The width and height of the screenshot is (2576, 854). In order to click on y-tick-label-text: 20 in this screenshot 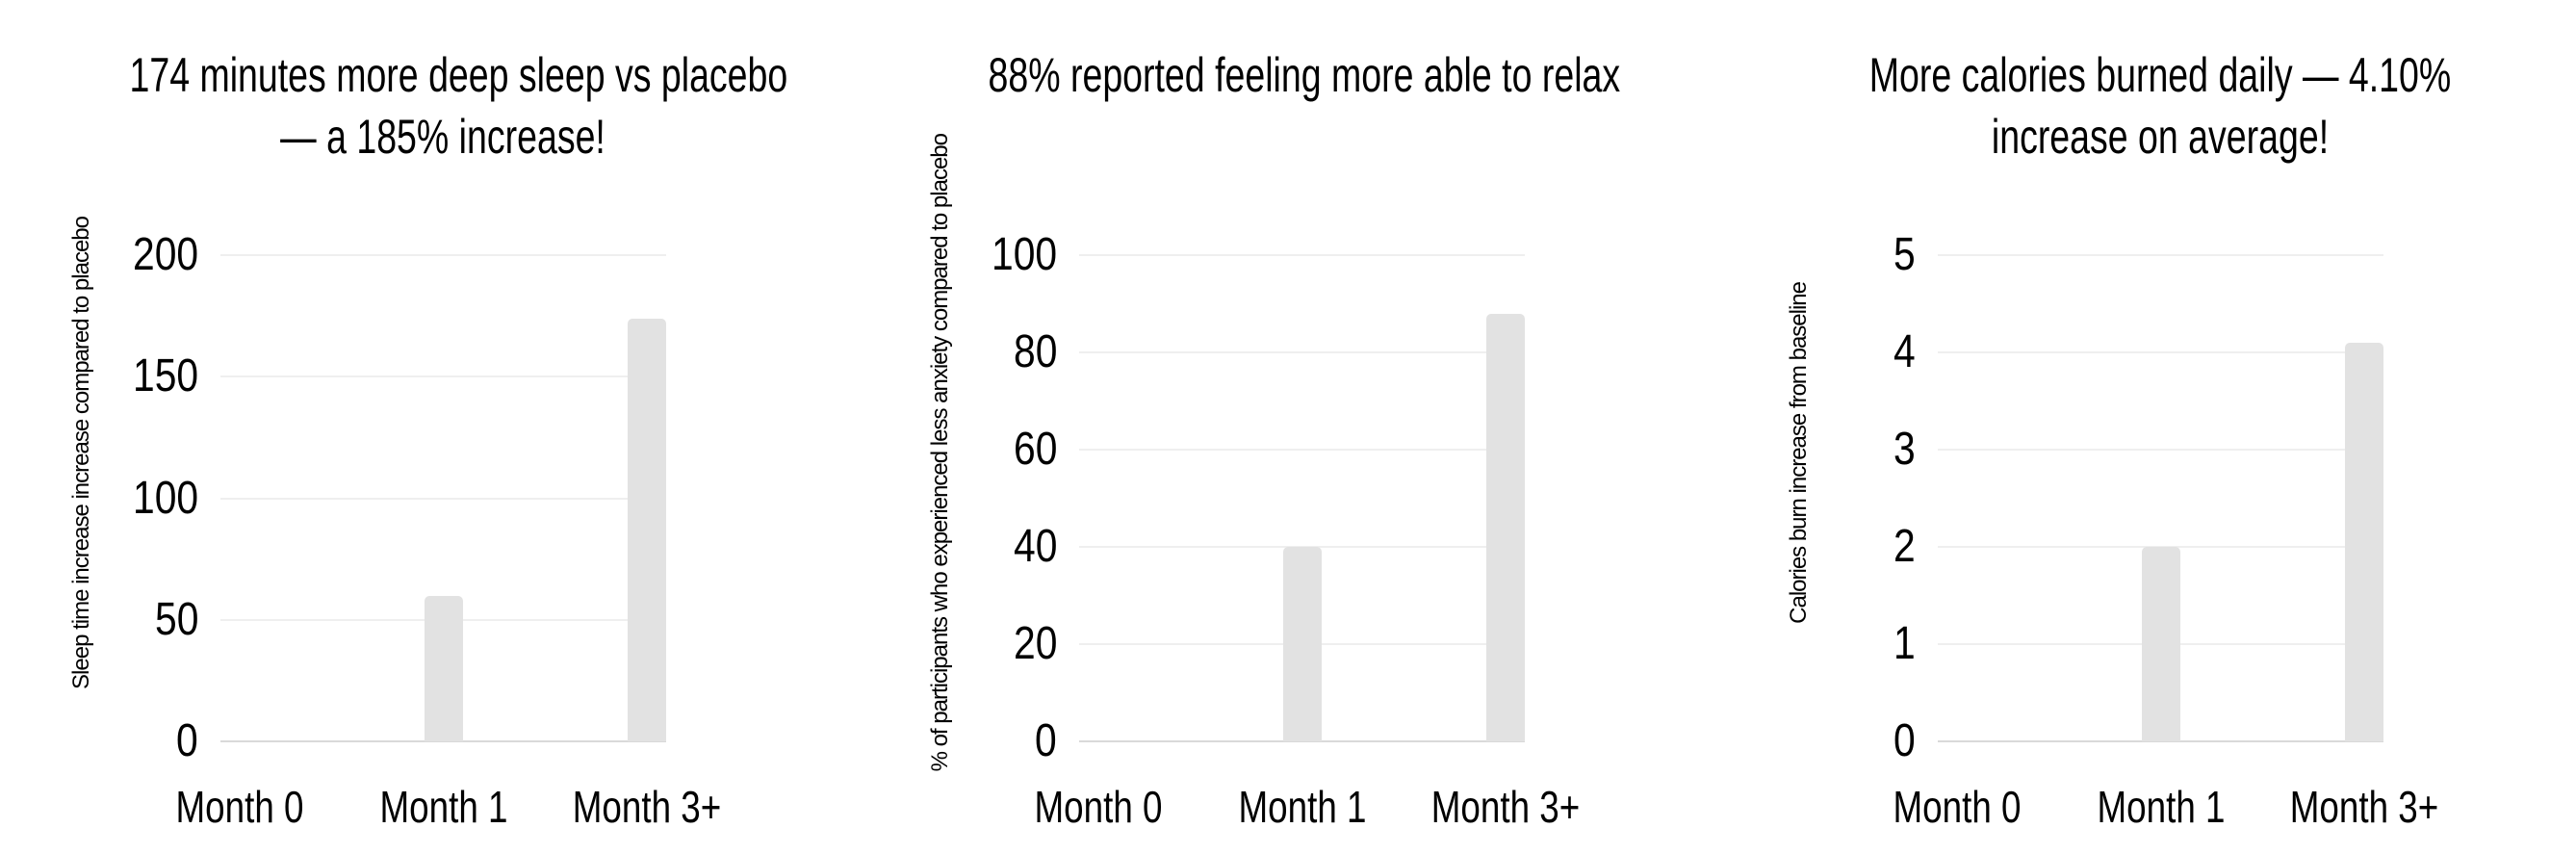, I will do `click(1035, 643)`.